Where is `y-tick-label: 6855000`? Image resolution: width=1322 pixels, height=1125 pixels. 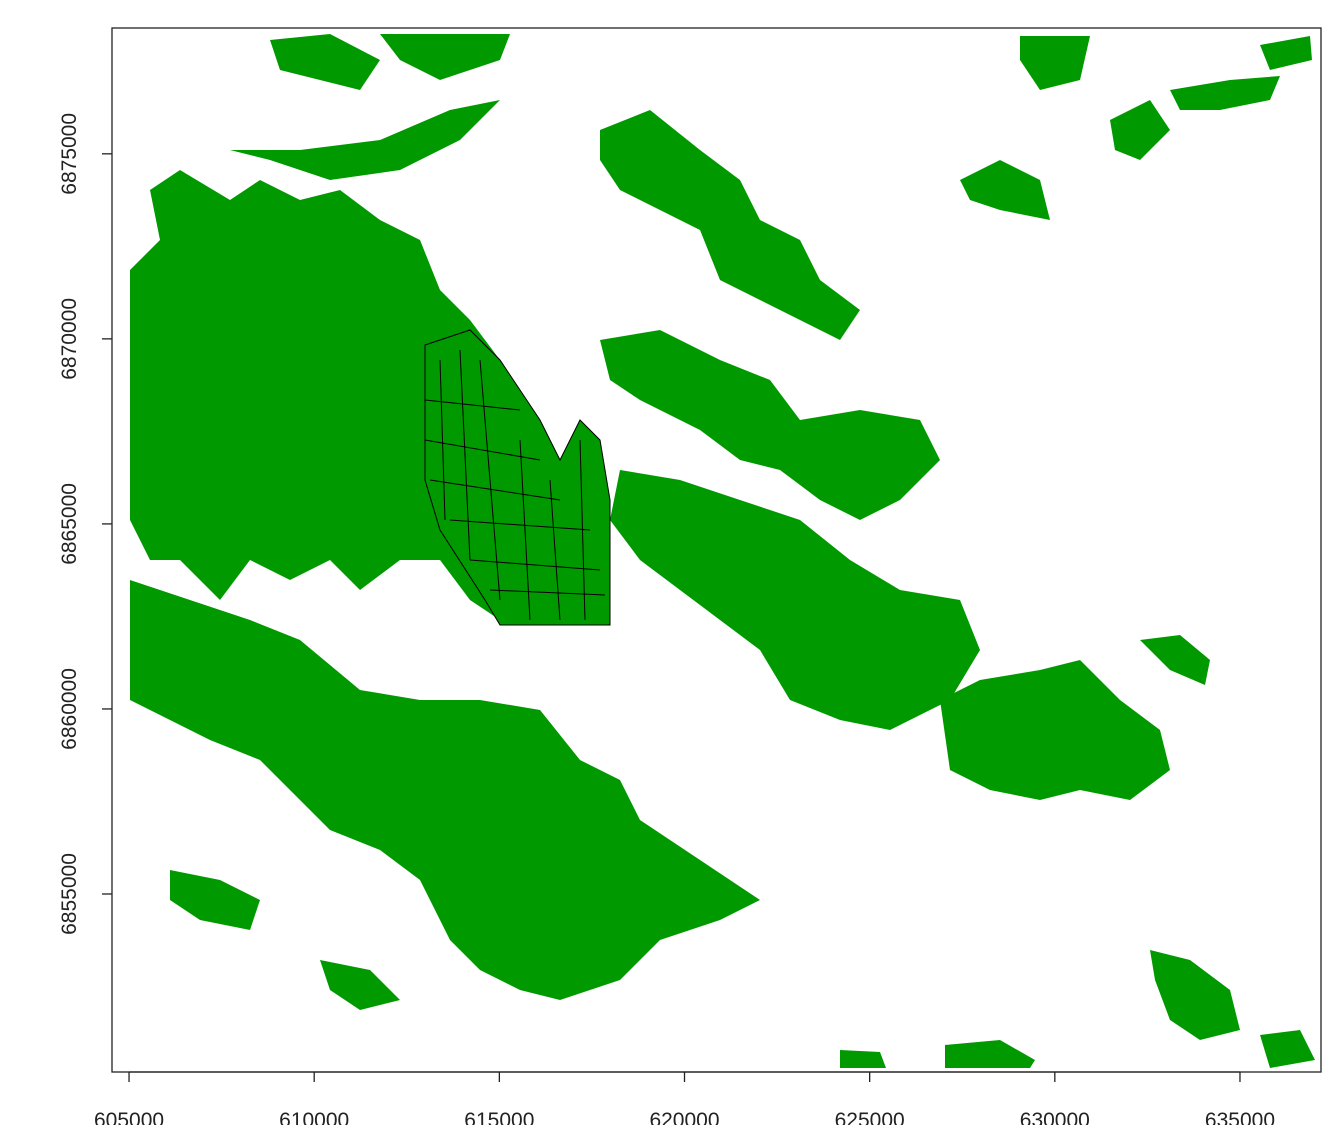
y-tick-label: 6855000 is located at coordinates (69, 894).